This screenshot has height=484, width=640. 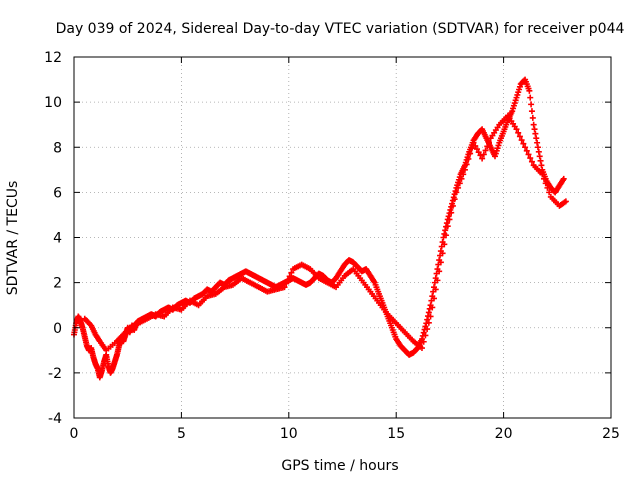 What do you see at coordinates (57, 193) in the screenshot?
I see `y-tick-label: 6` at bounding box center [57, 193].